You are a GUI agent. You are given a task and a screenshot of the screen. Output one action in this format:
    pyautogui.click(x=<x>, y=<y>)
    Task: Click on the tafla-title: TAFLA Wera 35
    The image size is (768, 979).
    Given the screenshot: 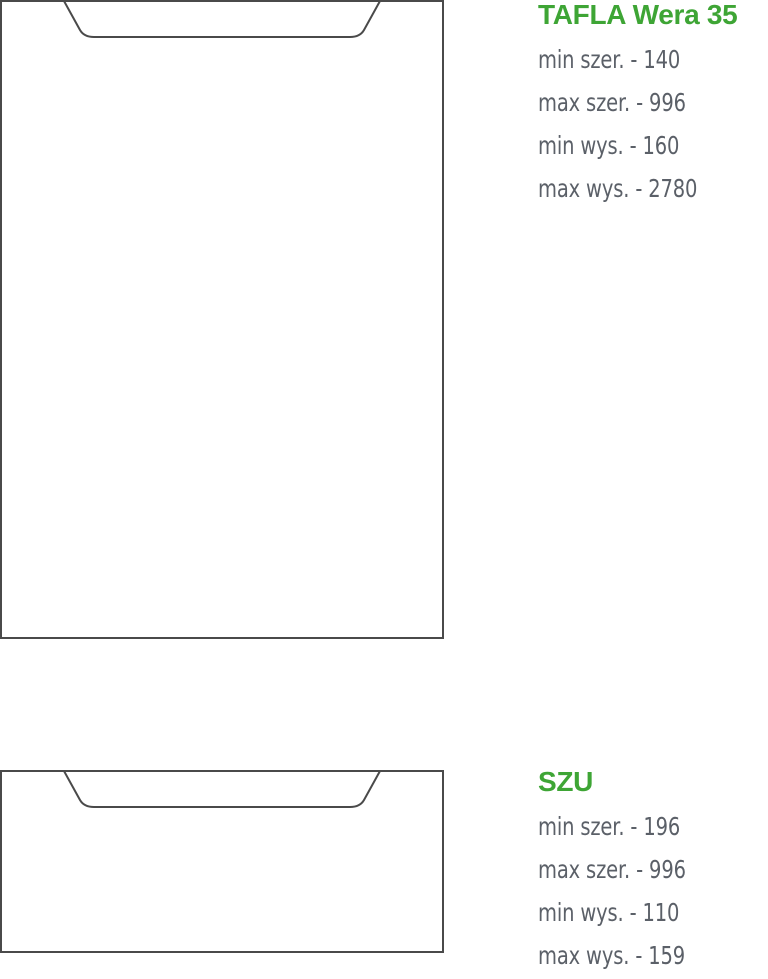 What is the action you would take?
    pyautogui.click(x=638, y=15)
    